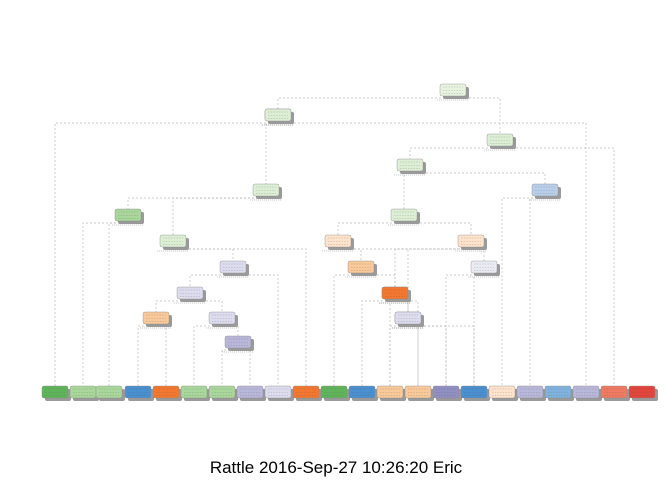 This screenshot has width=672, height=480. Describe the element at coordinates (336, 467) in the screenshot. I see `rattle-caption: Rattle 2016-Sep-27 10:26:20 Eric` at that location.